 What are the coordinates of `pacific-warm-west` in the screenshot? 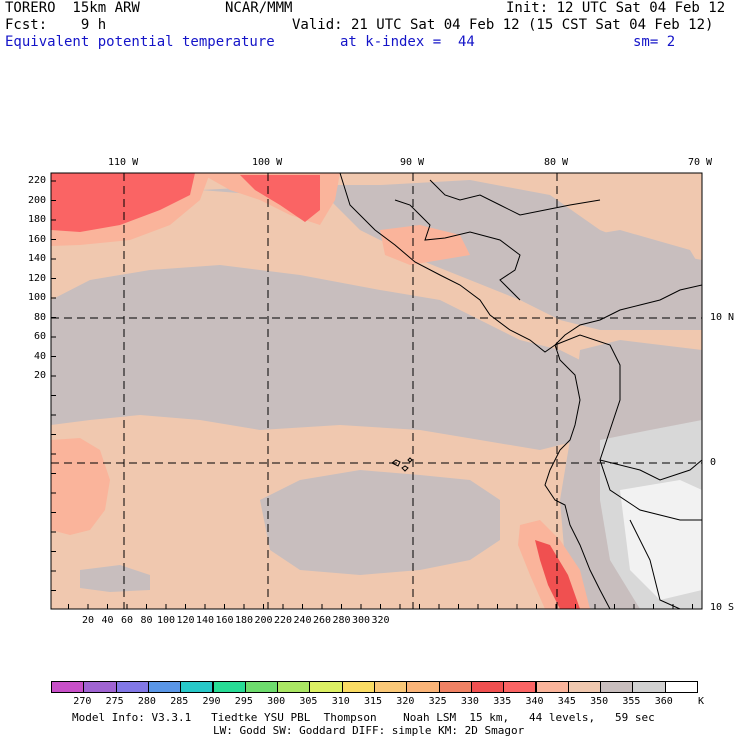 It's located at (80, 486).